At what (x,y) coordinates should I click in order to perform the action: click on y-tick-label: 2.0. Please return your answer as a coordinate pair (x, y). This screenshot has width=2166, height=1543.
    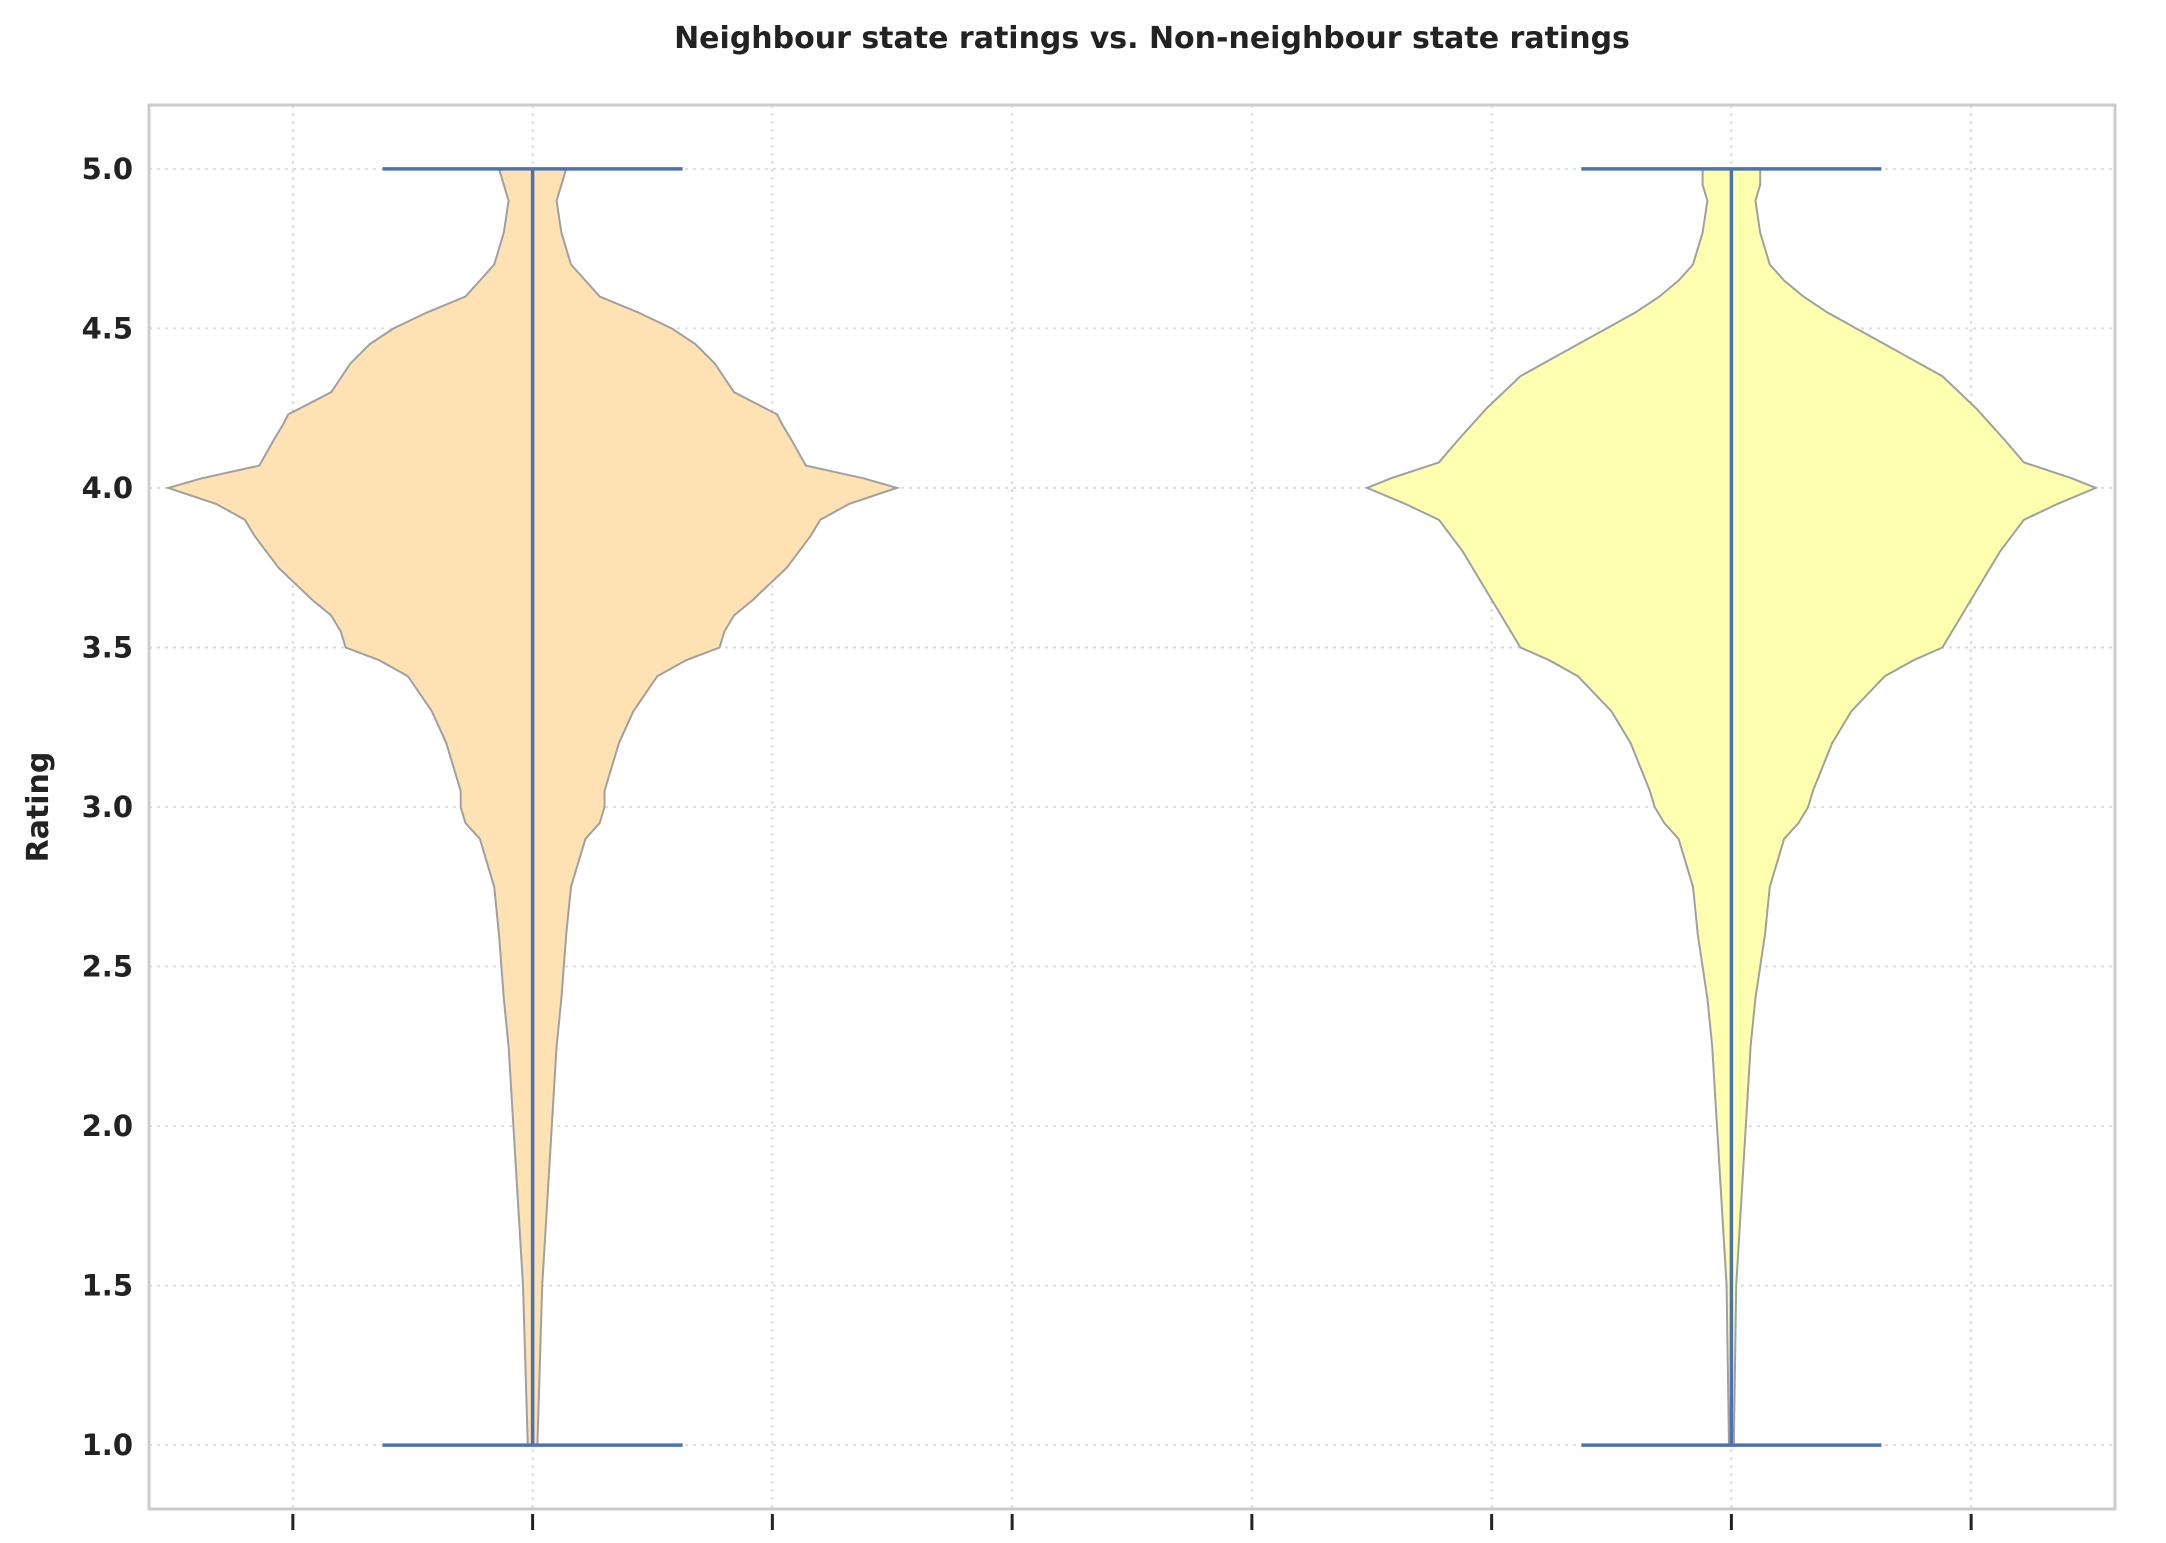
    Looking at the image, I should click on (107, 1126).